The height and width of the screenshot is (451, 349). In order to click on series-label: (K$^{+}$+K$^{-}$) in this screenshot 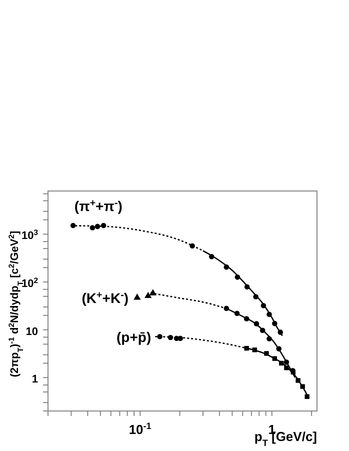, I will do `click(105, 298)`.